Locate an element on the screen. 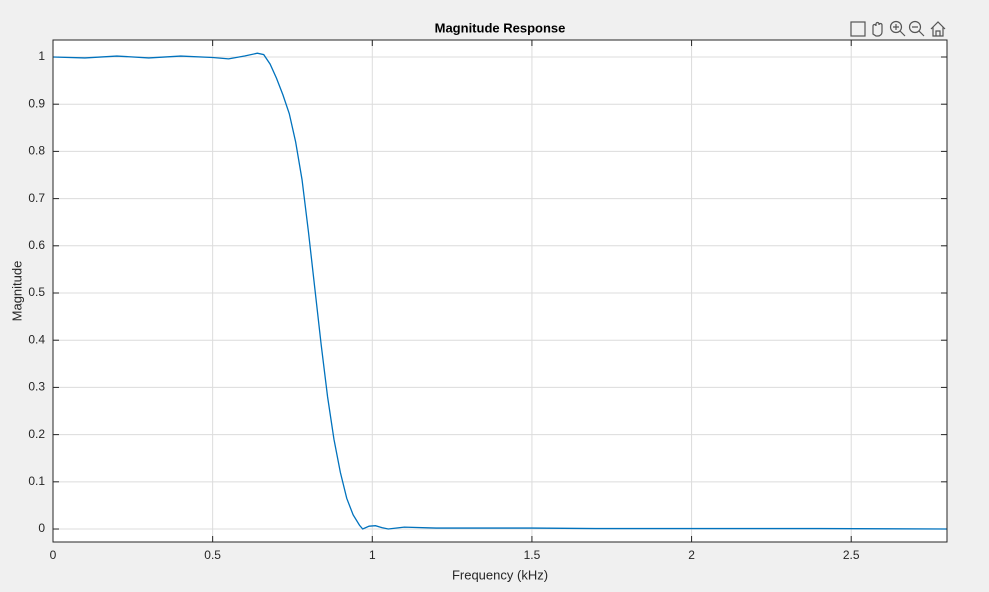  y-tick-label: 1 is located at coordinates (41, 56).